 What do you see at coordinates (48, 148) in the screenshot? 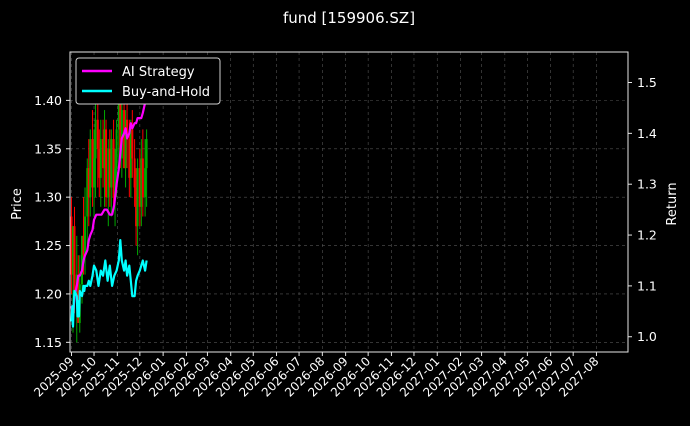
I see `left-tick-label: 1.35` at bounding box center [48, 148].